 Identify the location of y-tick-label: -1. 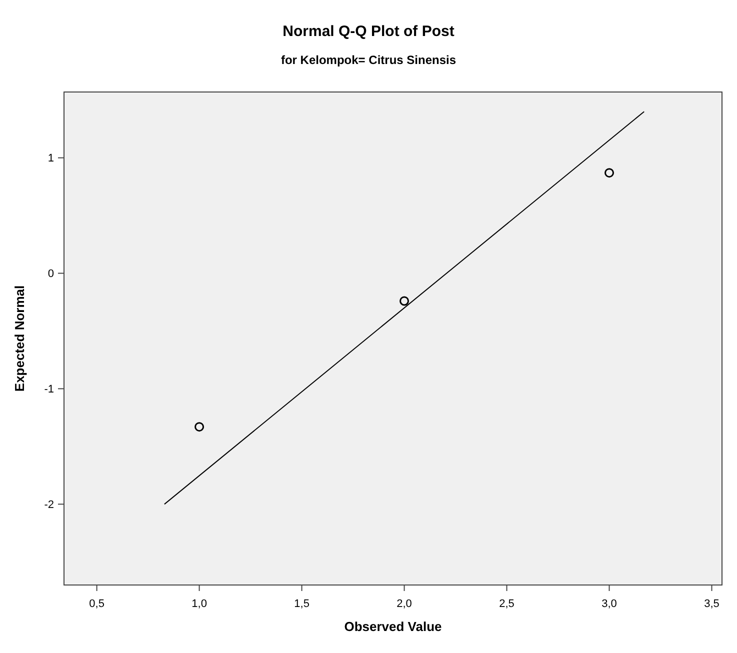
(49, 390).